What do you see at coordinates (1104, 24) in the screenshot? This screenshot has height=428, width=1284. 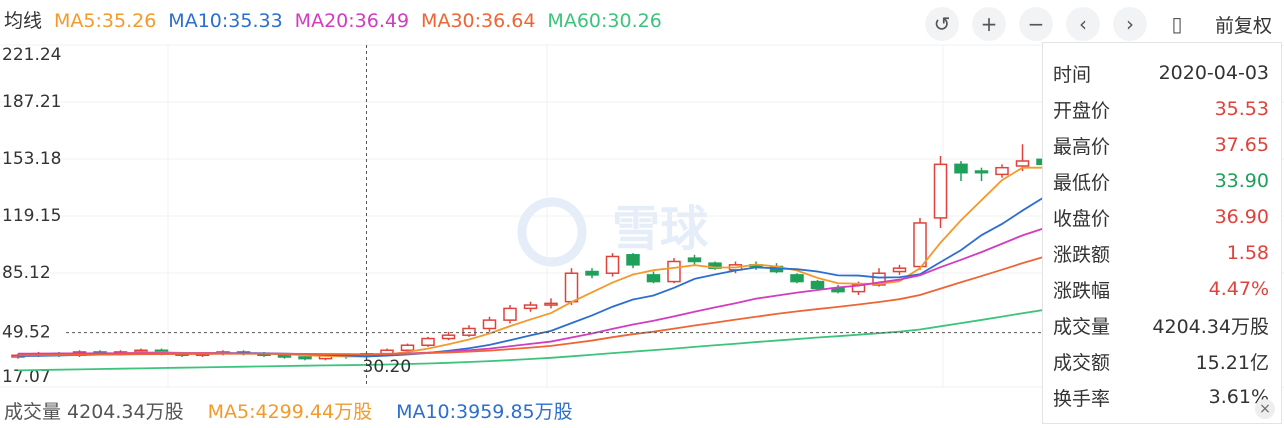 I see `toolbar: ↺ + − ‹ › ▯ 前复权` at bounding box center [1104, 24].